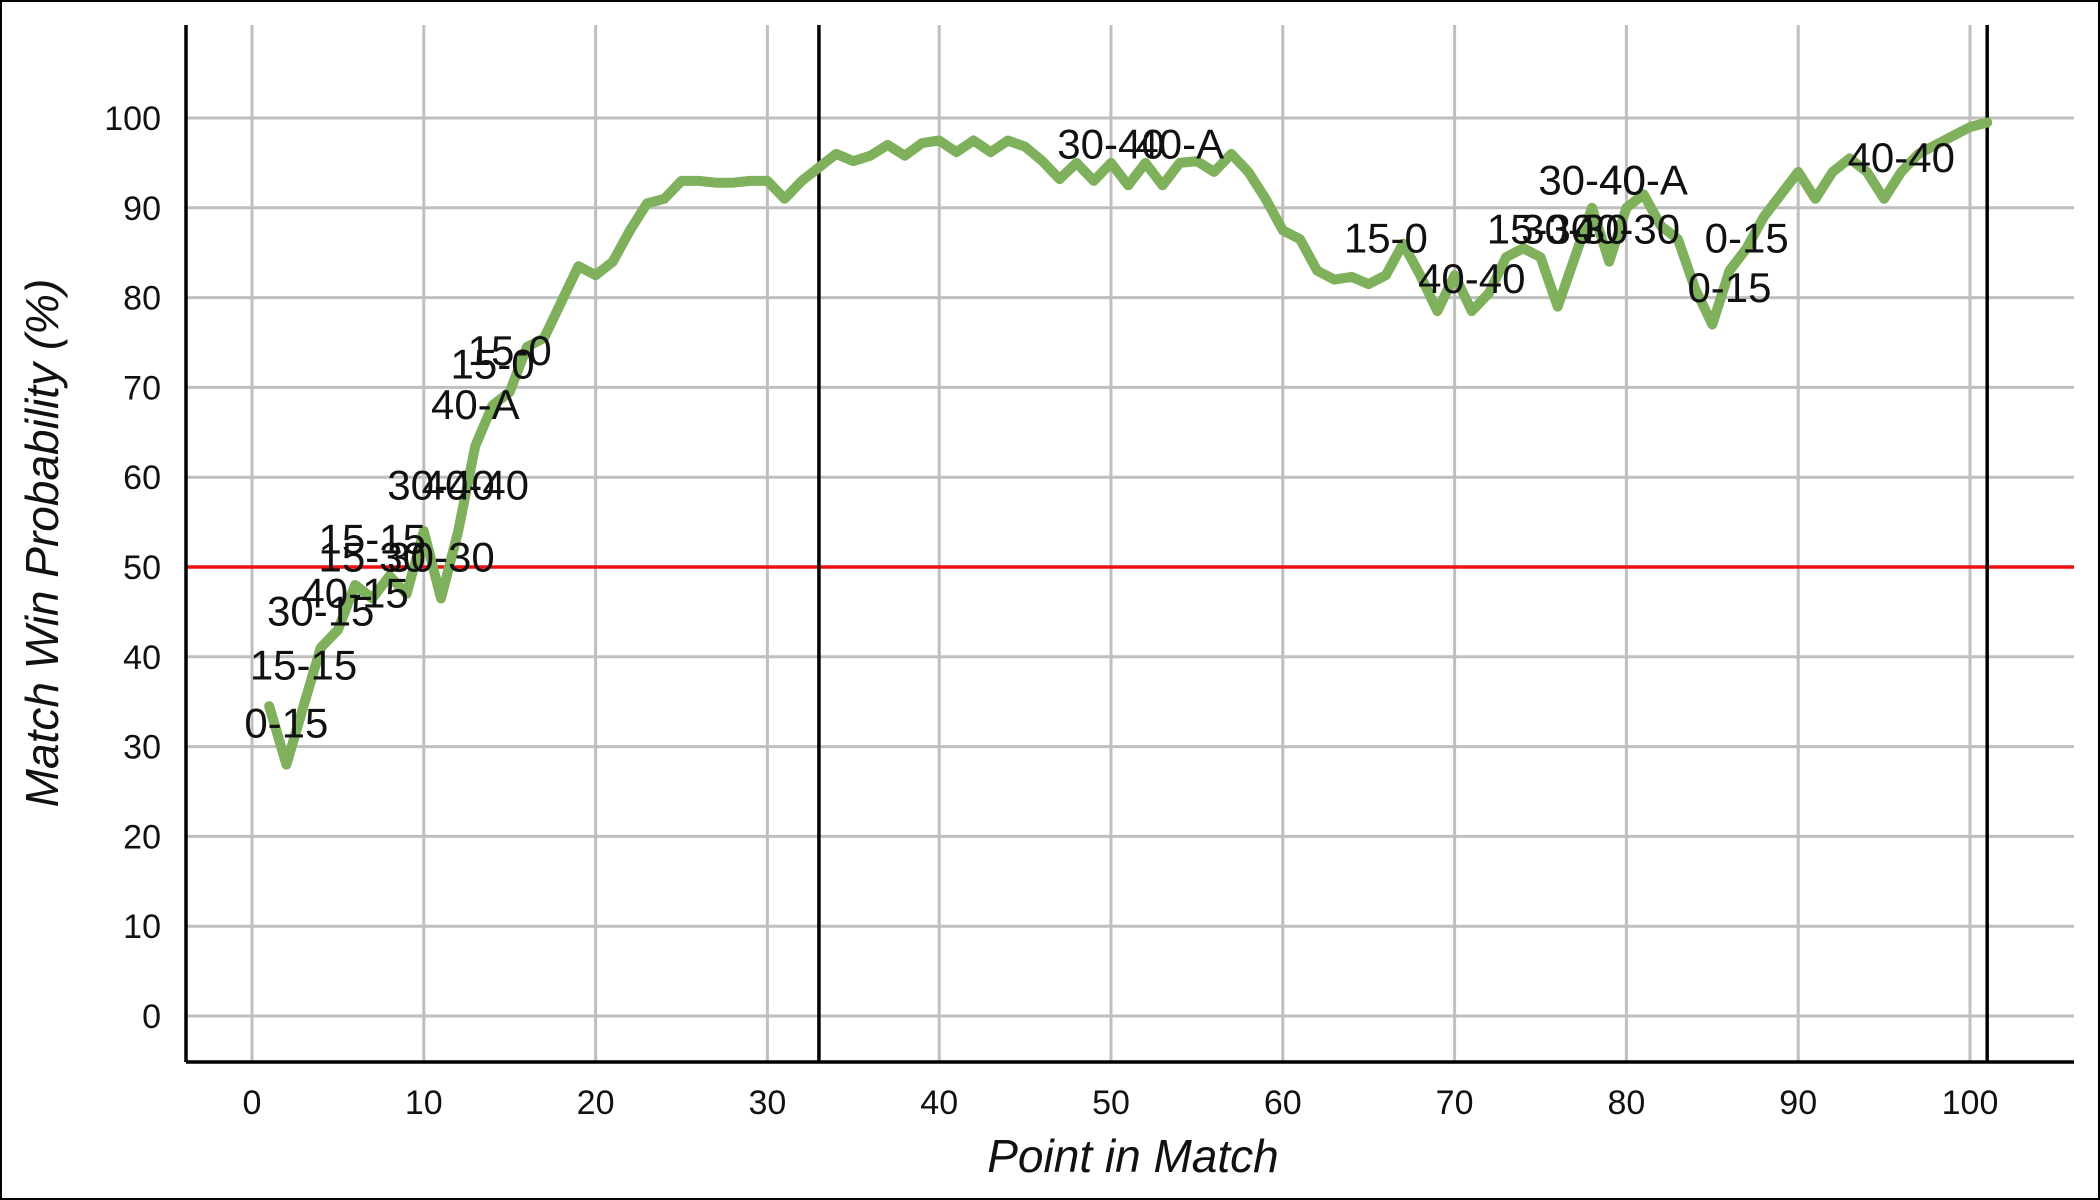  I want to click on y-tick-label: 30, so click(142, 748).